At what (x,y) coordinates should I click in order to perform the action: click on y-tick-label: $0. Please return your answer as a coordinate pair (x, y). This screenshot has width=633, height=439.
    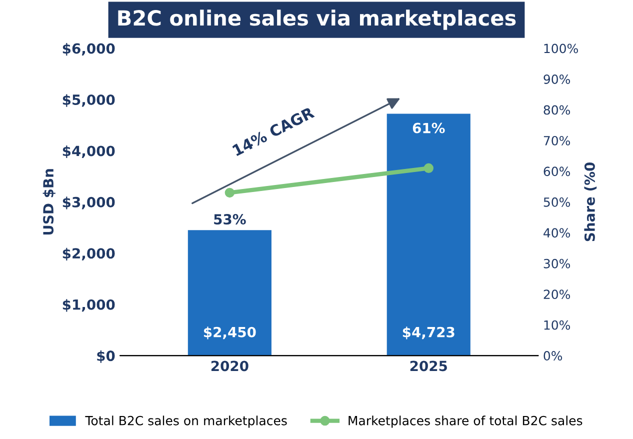
    Looking at the image, I should click on (106, 356).